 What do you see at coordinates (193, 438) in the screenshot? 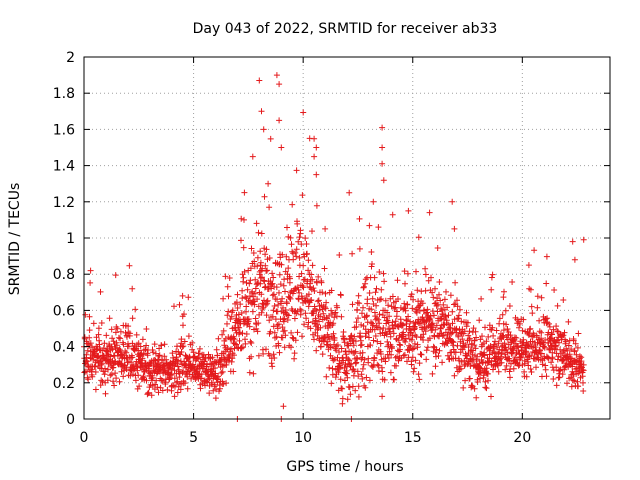
I see `x-tick-label: 5` at bounding box center [193, 438].